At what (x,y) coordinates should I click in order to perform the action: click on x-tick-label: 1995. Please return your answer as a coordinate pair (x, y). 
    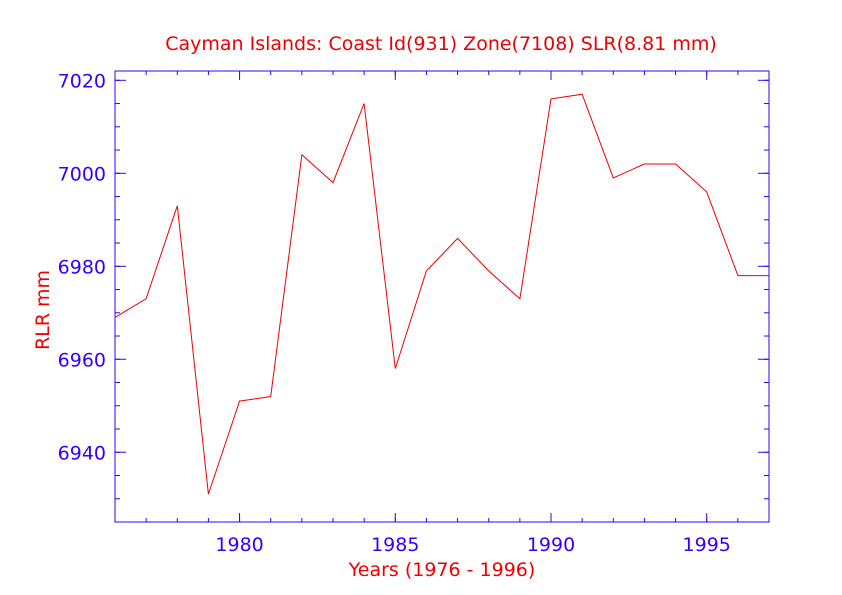
    Looking at the image, I should click on (707, 545).